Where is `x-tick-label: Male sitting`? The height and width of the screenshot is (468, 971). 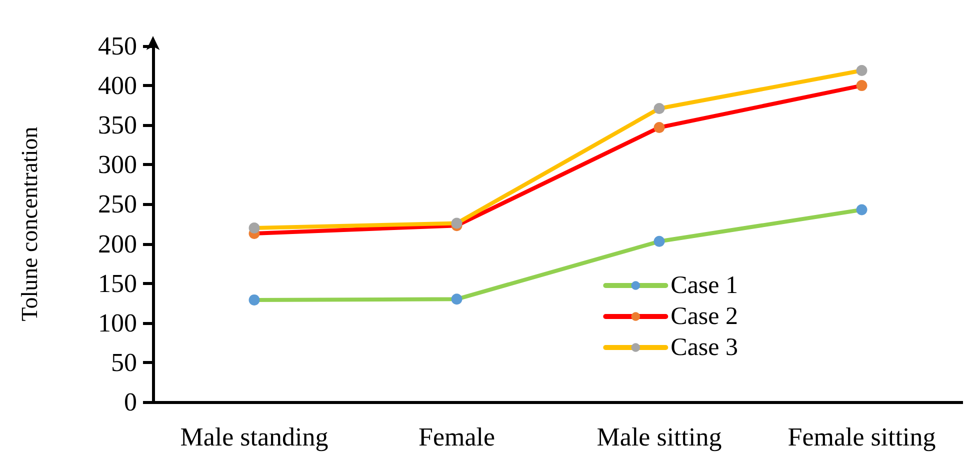 x-tick-label: Male sitting is located at coordinates (659, 437).